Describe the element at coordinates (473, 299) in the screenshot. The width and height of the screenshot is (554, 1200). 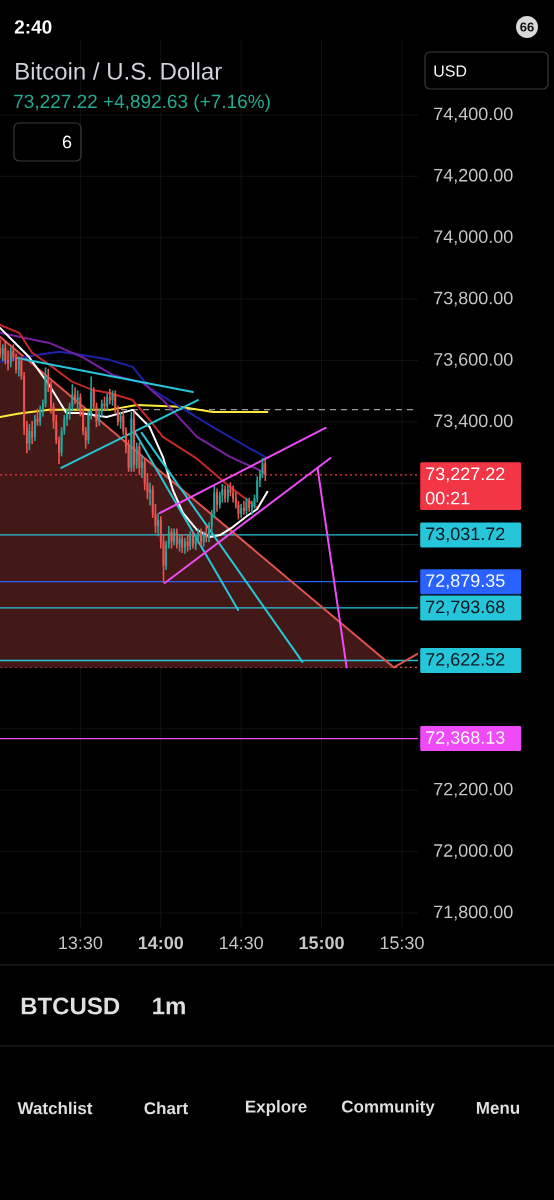
I see `y-tick-label: 73,800.00` at that location.